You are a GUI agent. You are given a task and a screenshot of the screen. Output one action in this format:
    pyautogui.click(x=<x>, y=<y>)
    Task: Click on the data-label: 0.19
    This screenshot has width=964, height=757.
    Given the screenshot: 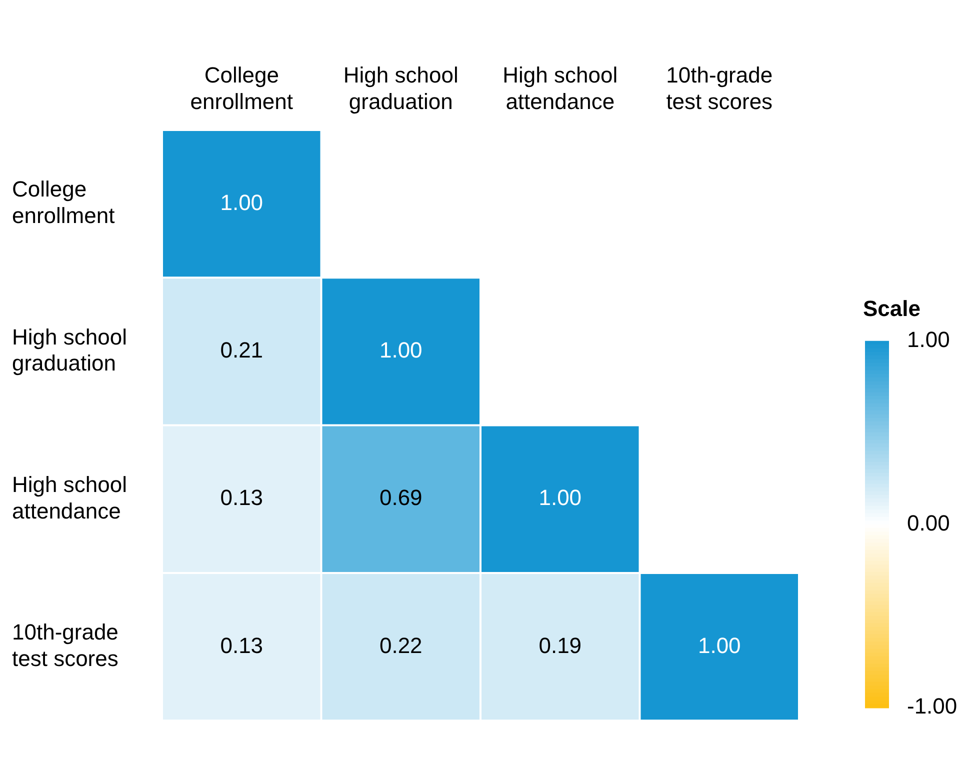 What is the action you would take?
    pyautogui.click(x=560, y=645)
    